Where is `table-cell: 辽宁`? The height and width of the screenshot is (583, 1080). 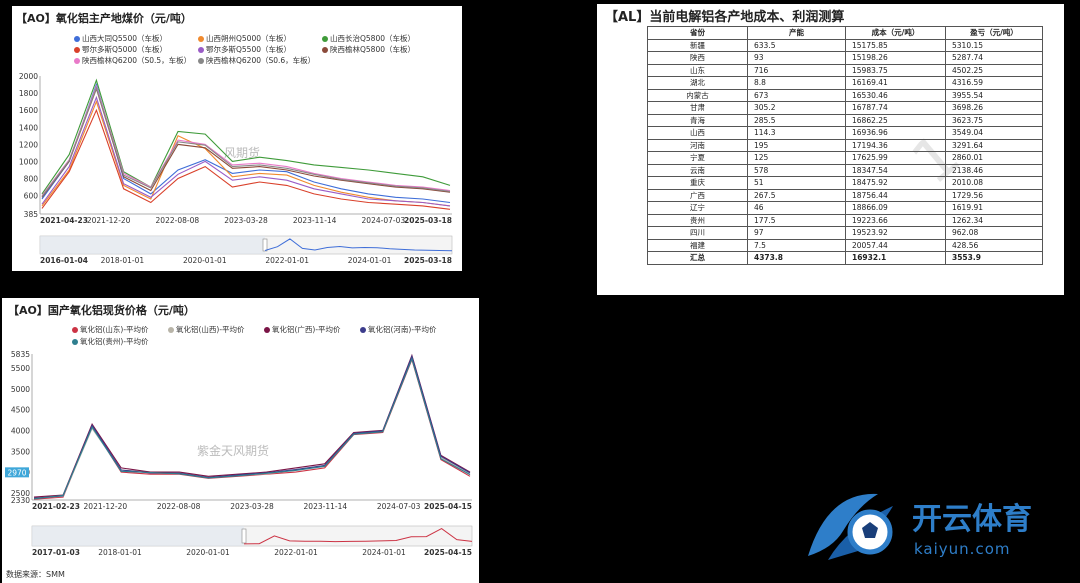 table-cell: 辽宁 is located at coordinates (697, 208).